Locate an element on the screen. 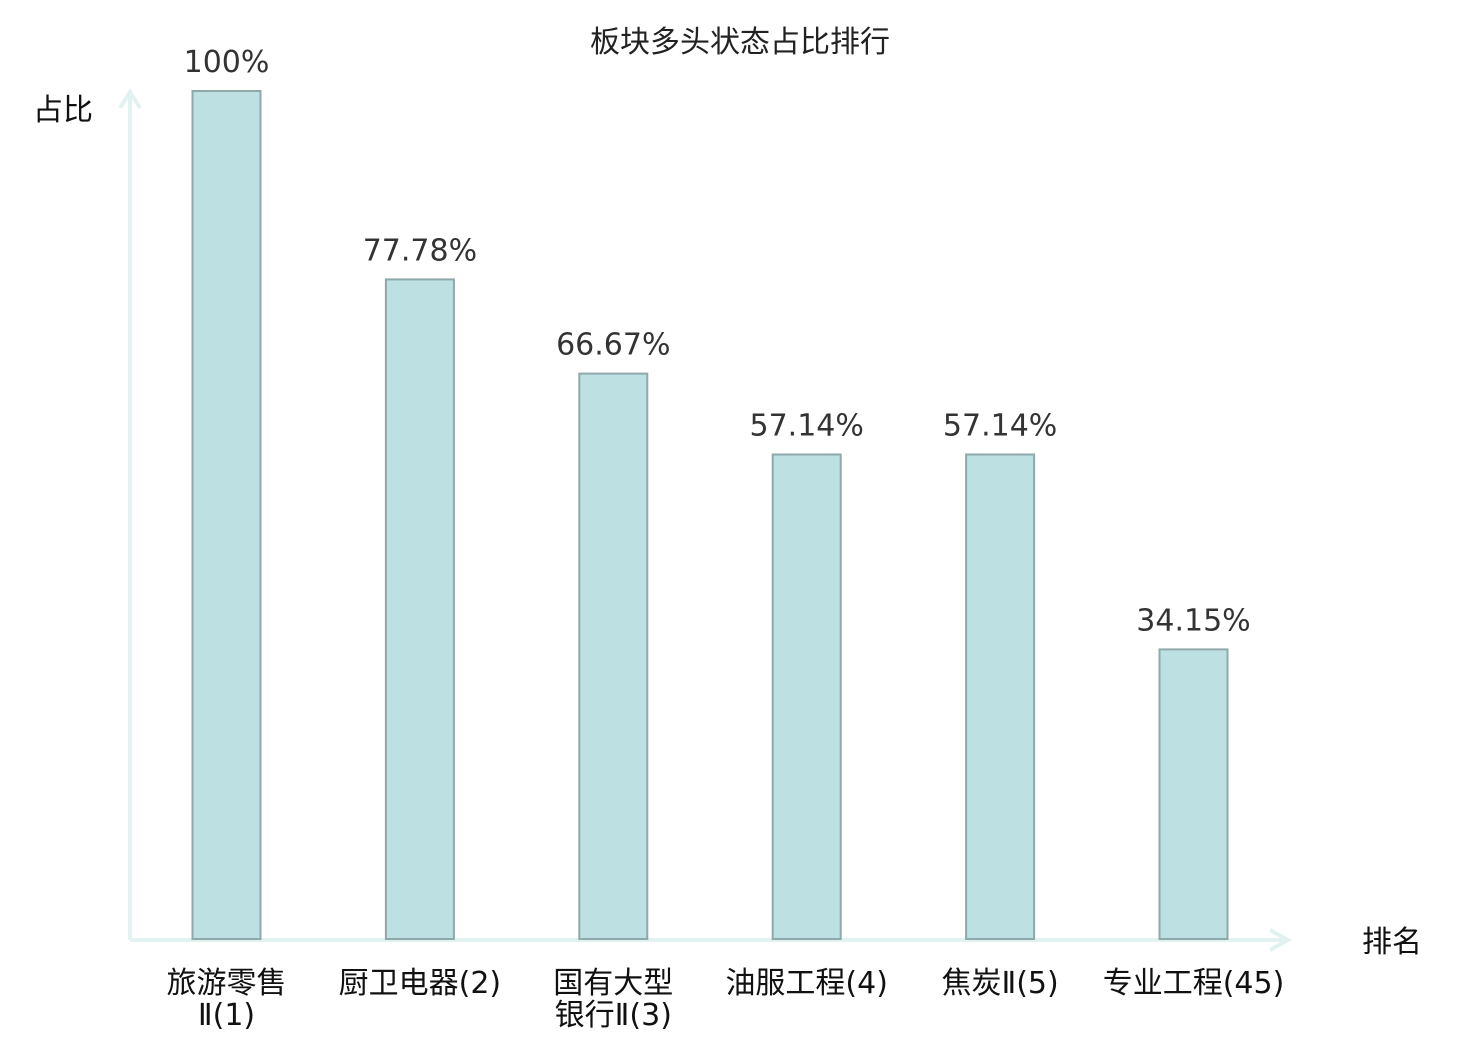  value-label: 77.78% is located at coordinates (420, 250).